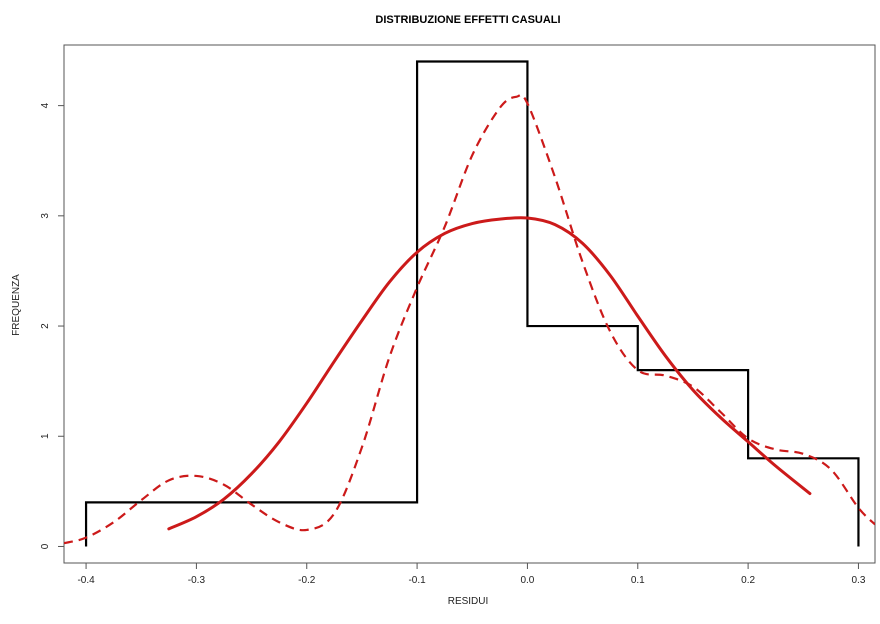 The image size is (880, 624). I want to click on x-tick-label: 0.0, so click(527, 580).